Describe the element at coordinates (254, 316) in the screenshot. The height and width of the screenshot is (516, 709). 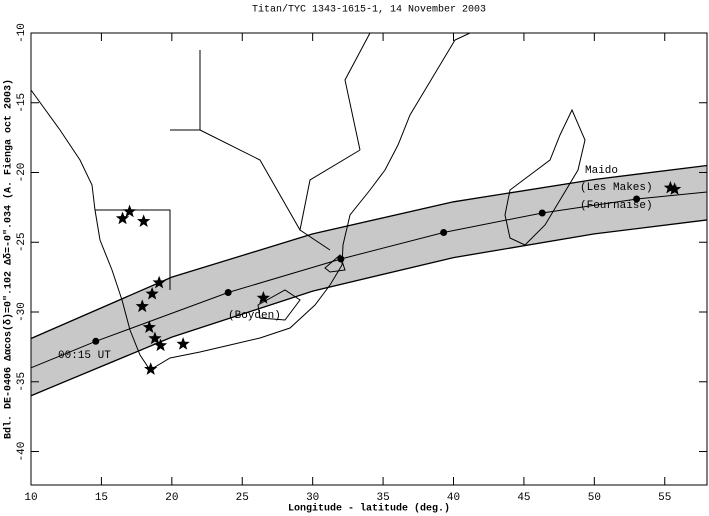
I see `annotation: (Boyden)` at that location.